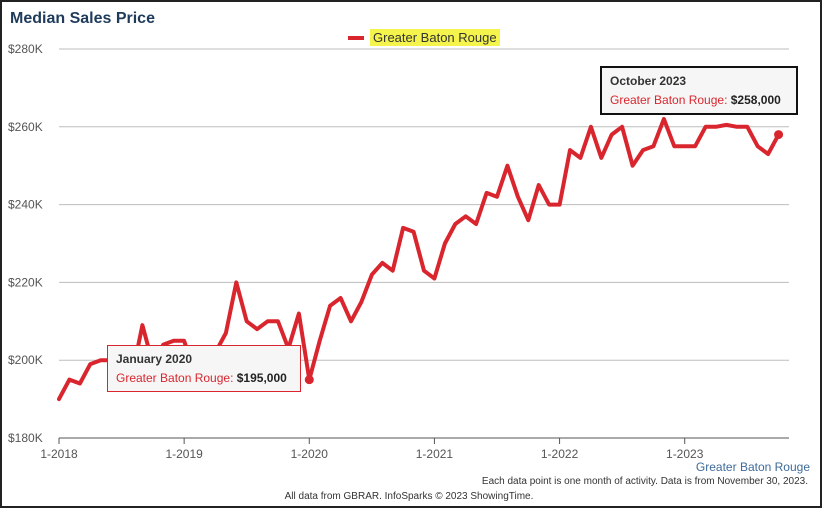  Describe the element at coordinates (25, 243) in the screenshot. I see `y-axis: $180K $200K $220K $240K $260K $280K` at that location.